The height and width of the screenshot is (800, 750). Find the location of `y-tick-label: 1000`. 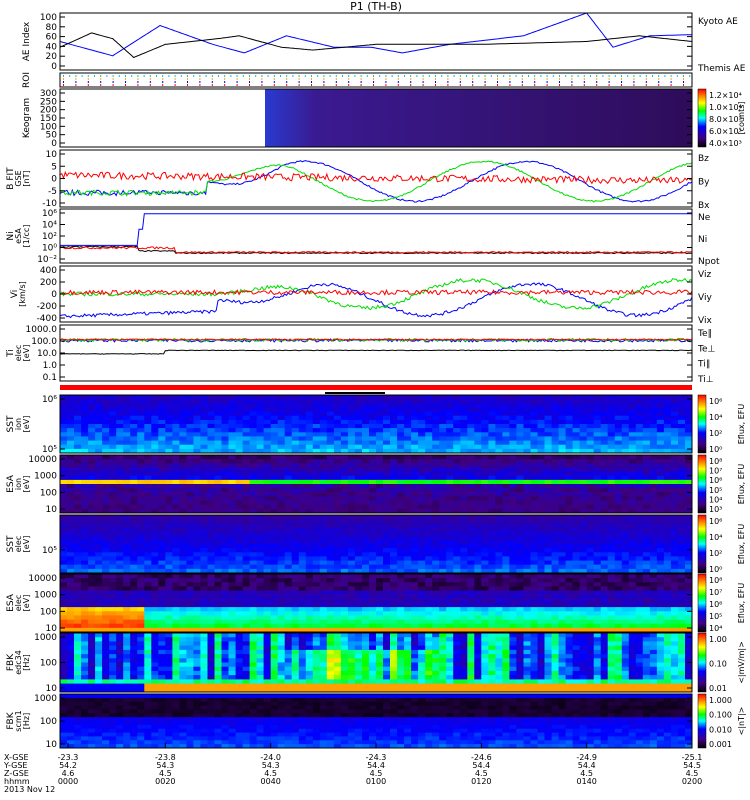

y-tick-label: 1000 is located at coordinates (45, 477).